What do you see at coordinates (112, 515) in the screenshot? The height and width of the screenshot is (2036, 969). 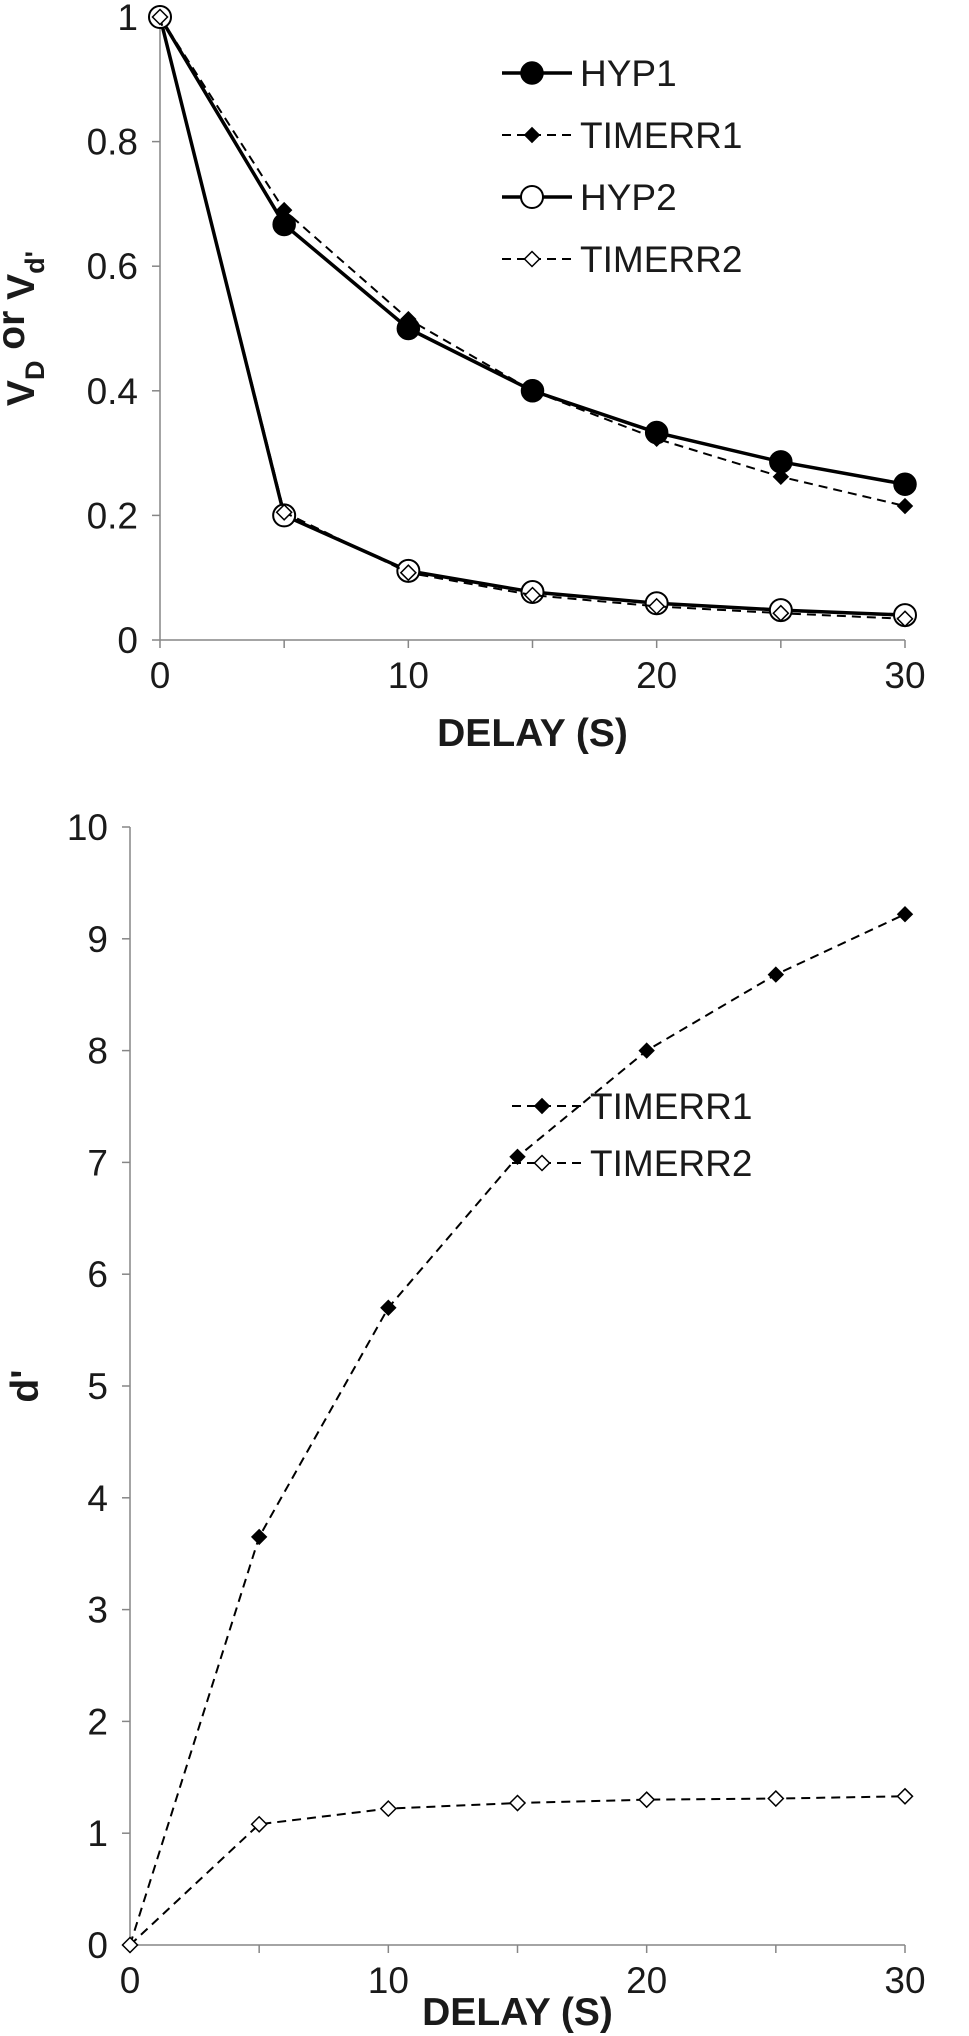 I see `y-tick-label: 0.2` at bounding box center [112, 515].